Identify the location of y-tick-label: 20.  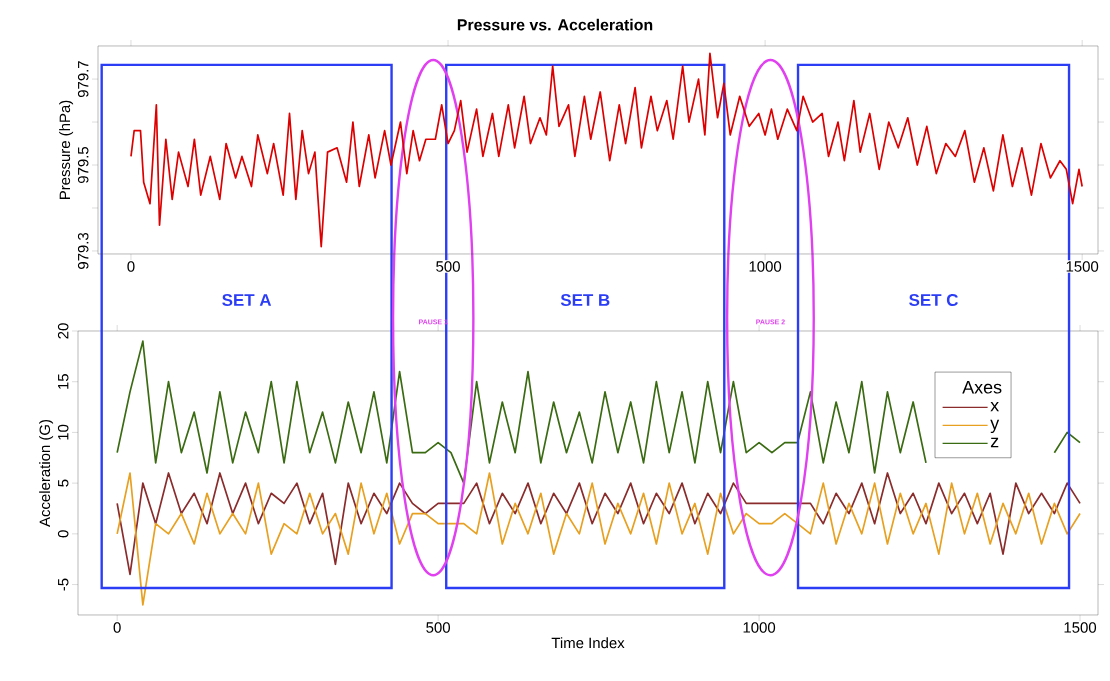
(63, 331).